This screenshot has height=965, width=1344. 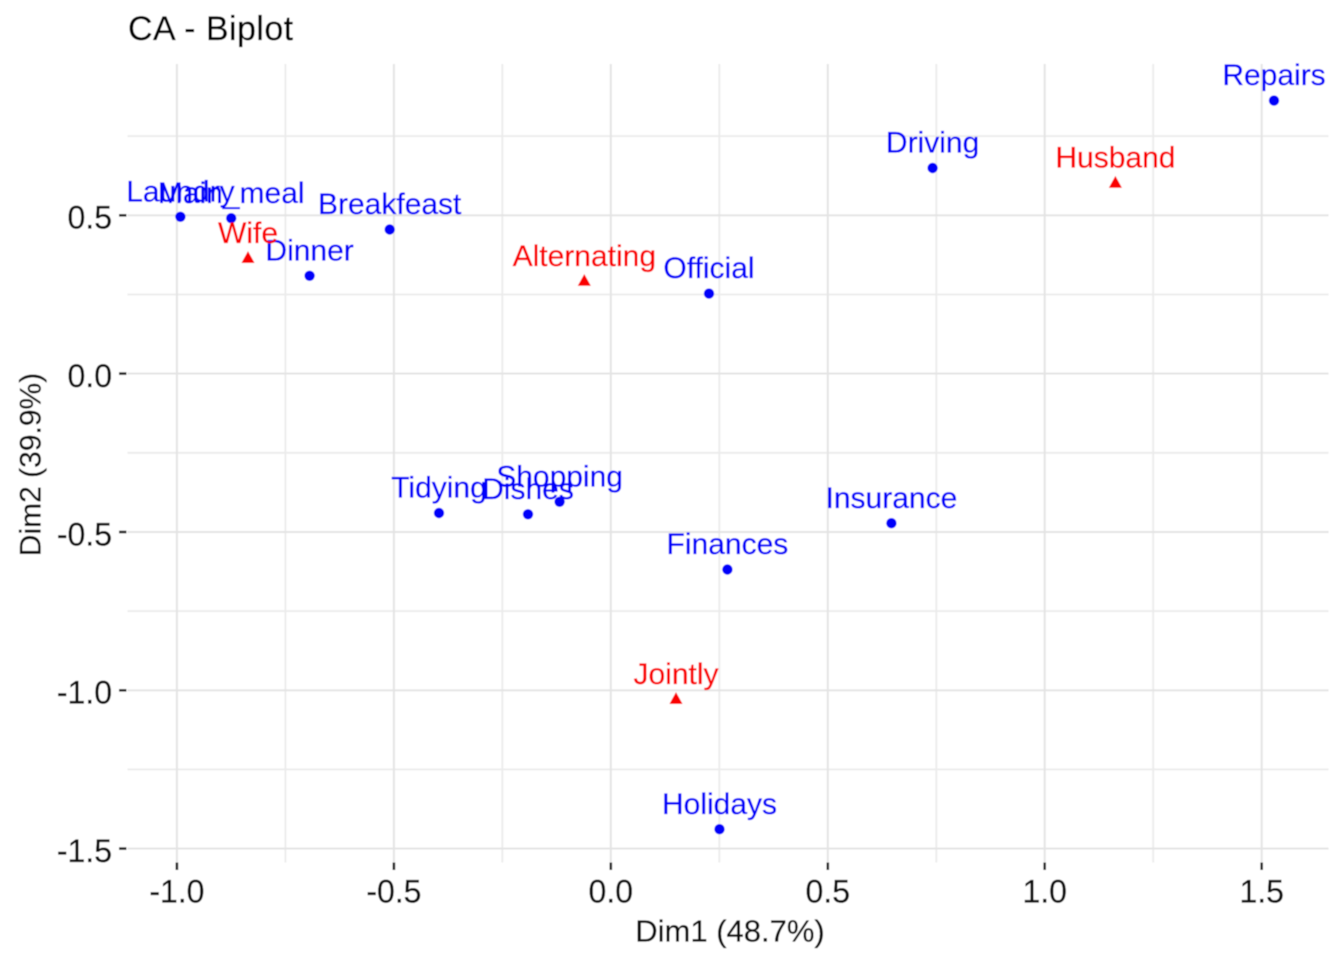 I want to click on svg-text: Wife, so click(x=248, y=233).